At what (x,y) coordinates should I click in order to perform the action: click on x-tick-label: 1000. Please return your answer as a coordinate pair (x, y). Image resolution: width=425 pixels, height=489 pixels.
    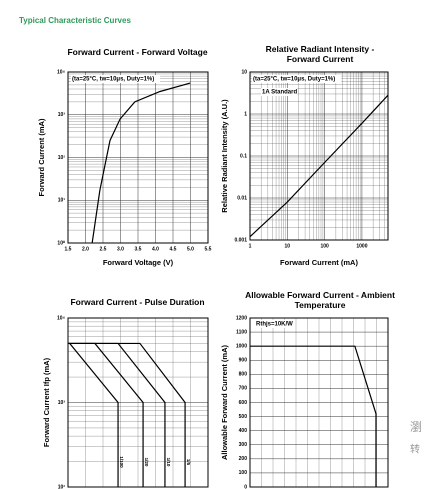
    Looking at the image, I should click on (361, 246).